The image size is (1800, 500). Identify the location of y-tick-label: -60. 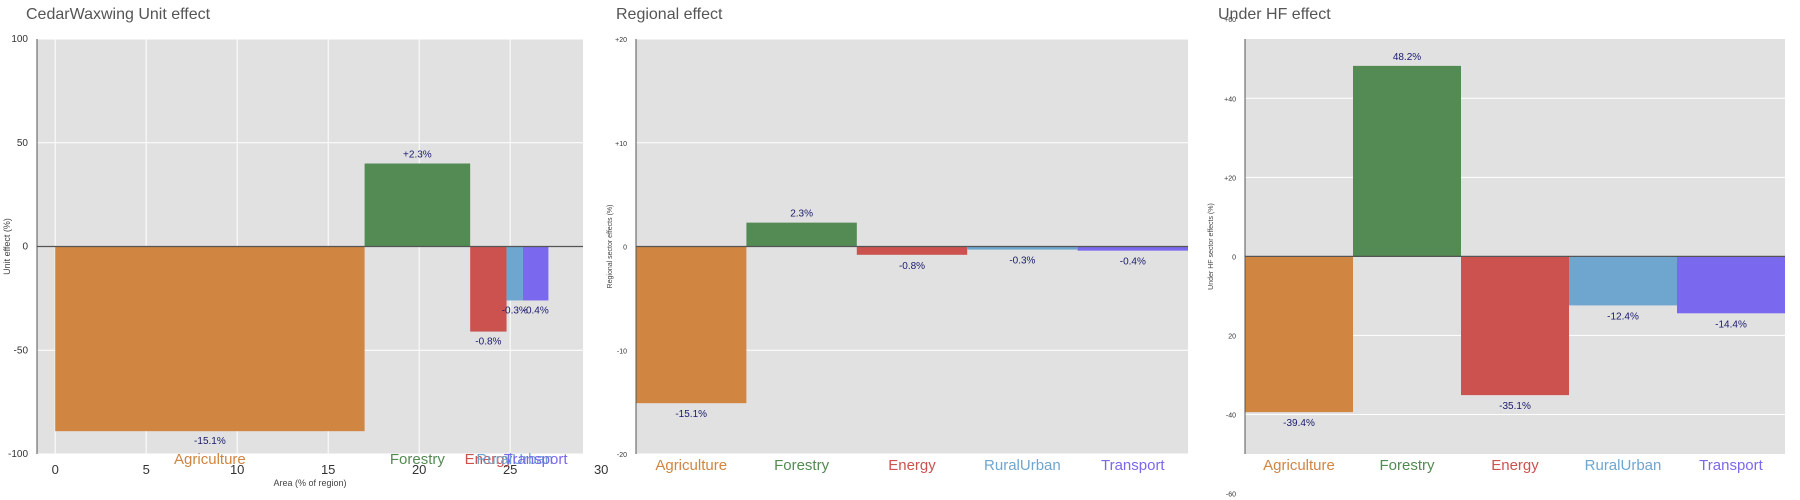
(1231, 495).